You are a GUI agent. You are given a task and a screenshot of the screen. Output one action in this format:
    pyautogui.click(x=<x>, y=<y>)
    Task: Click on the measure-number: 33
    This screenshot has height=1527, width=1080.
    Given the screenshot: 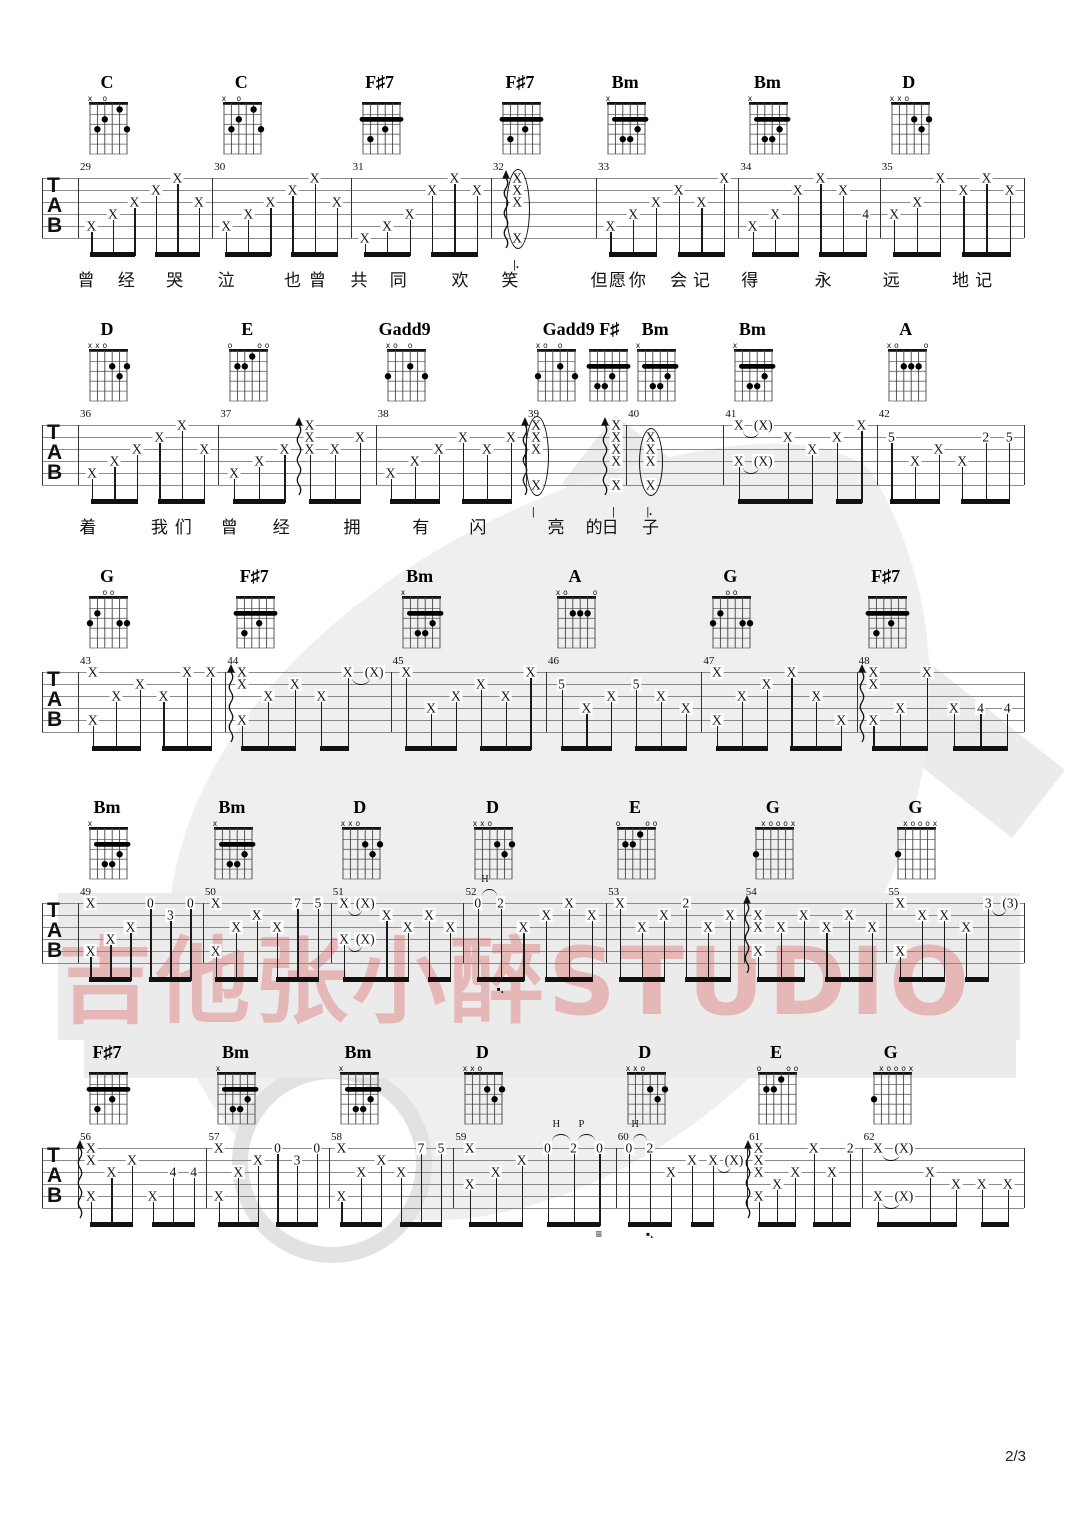 What is the action you would take?
    pyautogui.click(x=604, y=167)
    